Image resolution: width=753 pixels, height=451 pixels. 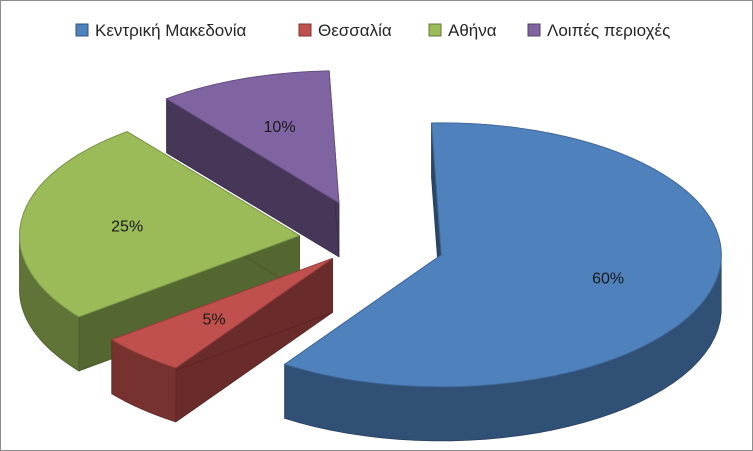 I want to click on legend-label: Θεσσαλία, so click(x=355, y=30).